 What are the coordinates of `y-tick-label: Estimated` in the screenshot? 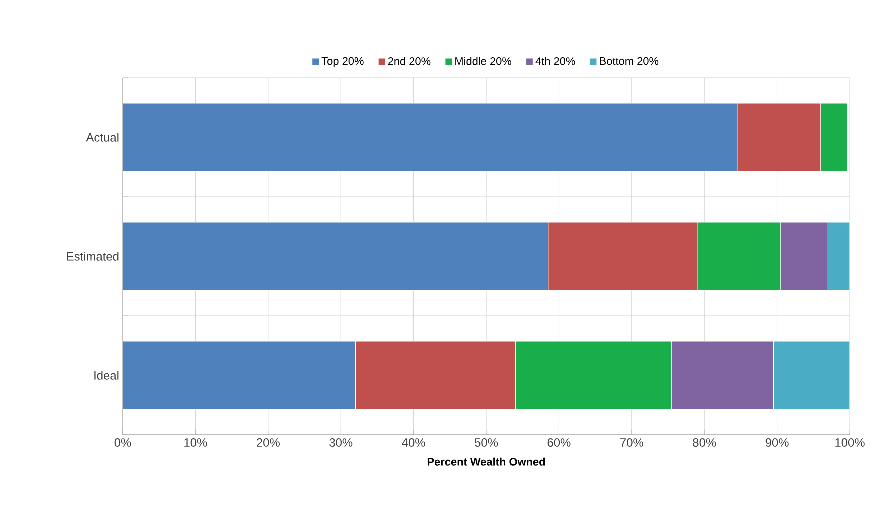 It's located at (93, 256).